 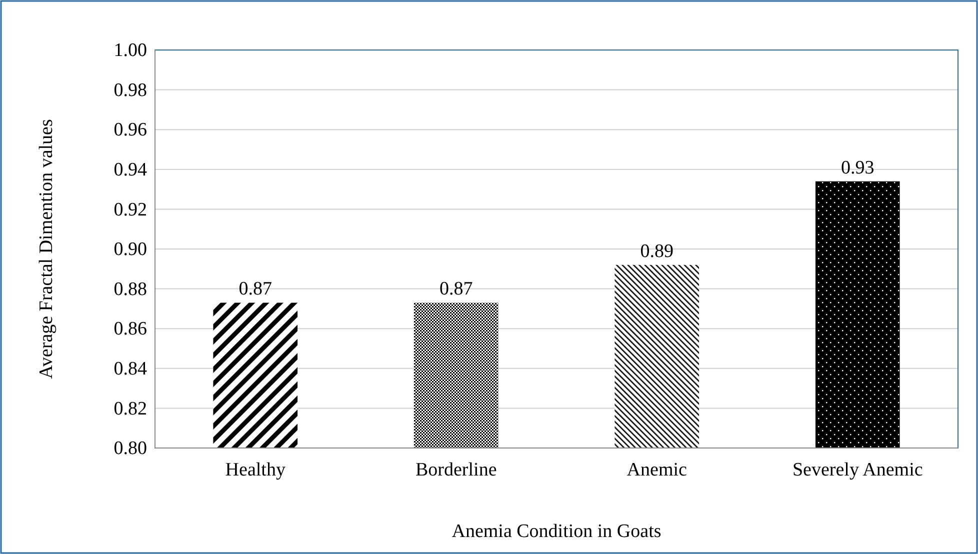 What do you see at coordinates (131, 369) in the screenshot?
I see `y-tick-label: 0.84` at bounding box center [131, 369].